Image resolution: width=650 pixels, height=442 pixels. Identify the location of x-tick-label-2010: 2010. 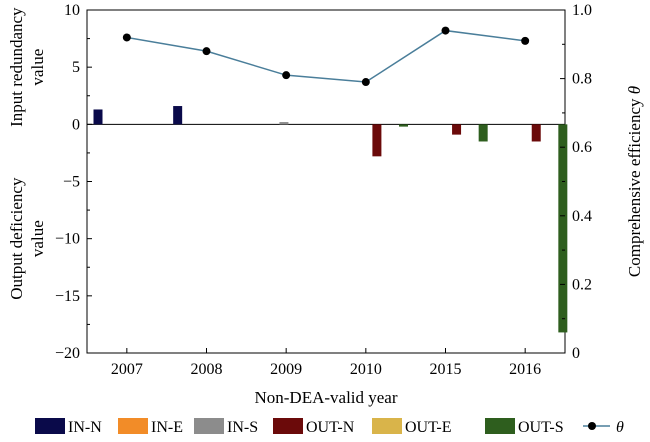
(366, 369).